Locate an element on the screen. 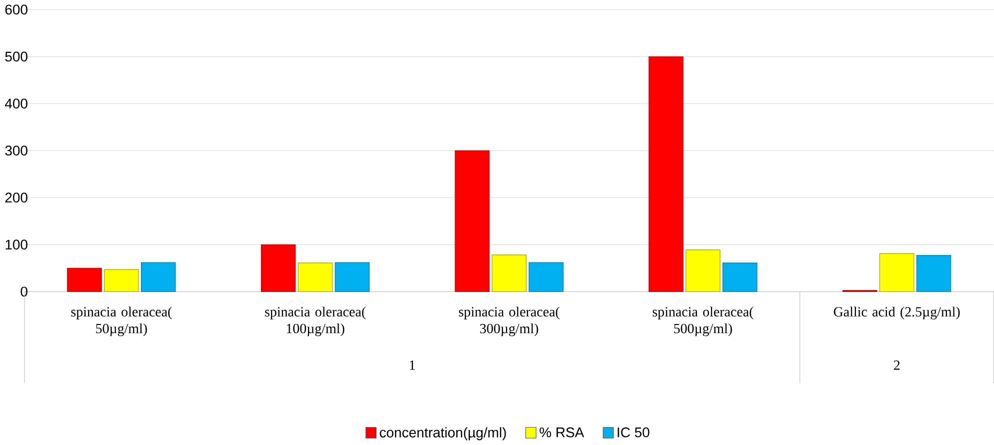 The height and width of the screenshot is (445, 994). x-tick-label: spinacia oleracea( 50µg/ml) is located at coordinates (121, 321).